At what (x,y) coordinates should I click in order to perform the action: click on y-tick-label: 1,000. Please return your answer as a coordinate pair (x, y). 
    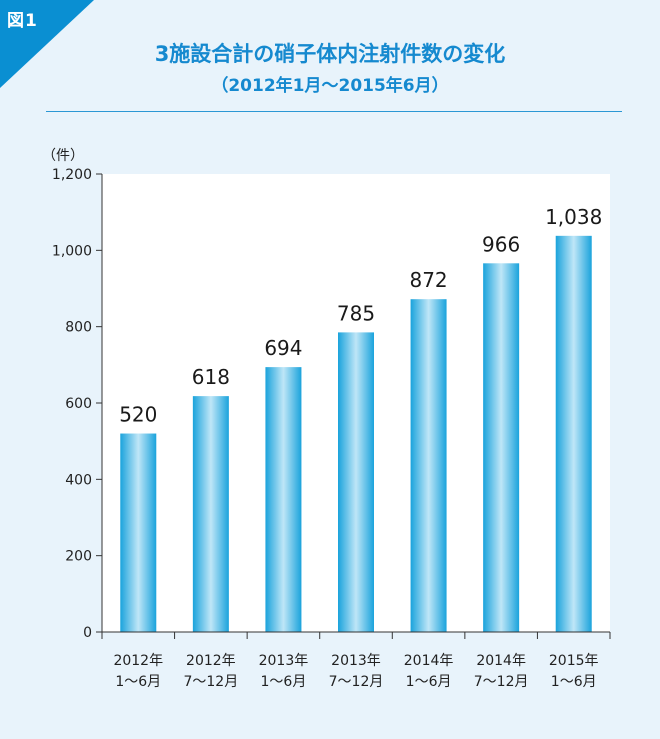
    Looking at the image, I should click on (72, 251).